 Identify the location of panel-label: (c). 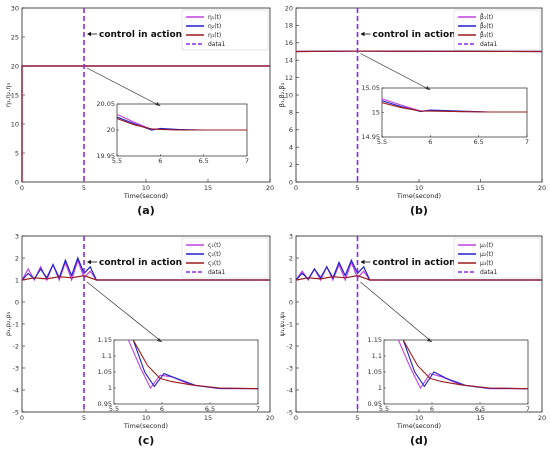
(146, 440).